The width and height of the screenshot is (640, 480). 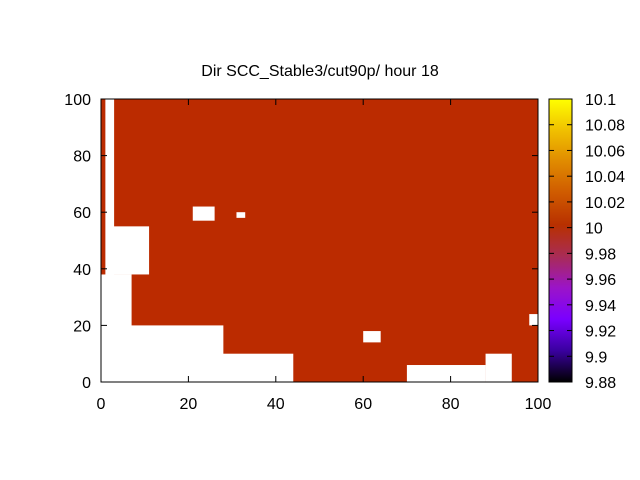 What do you see at coordinates (82, 213) in the screenshot?
I see `y-tick-label: 60` at bounding box center [82, 213].